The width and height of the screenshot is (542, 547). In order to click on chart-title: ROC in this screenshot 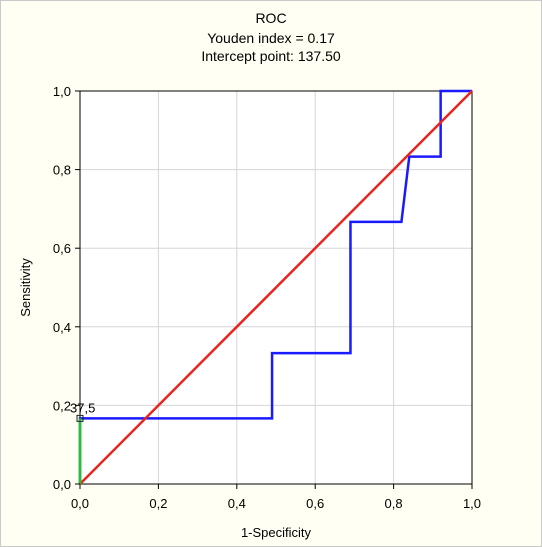, I will do `click(271, 18)`.